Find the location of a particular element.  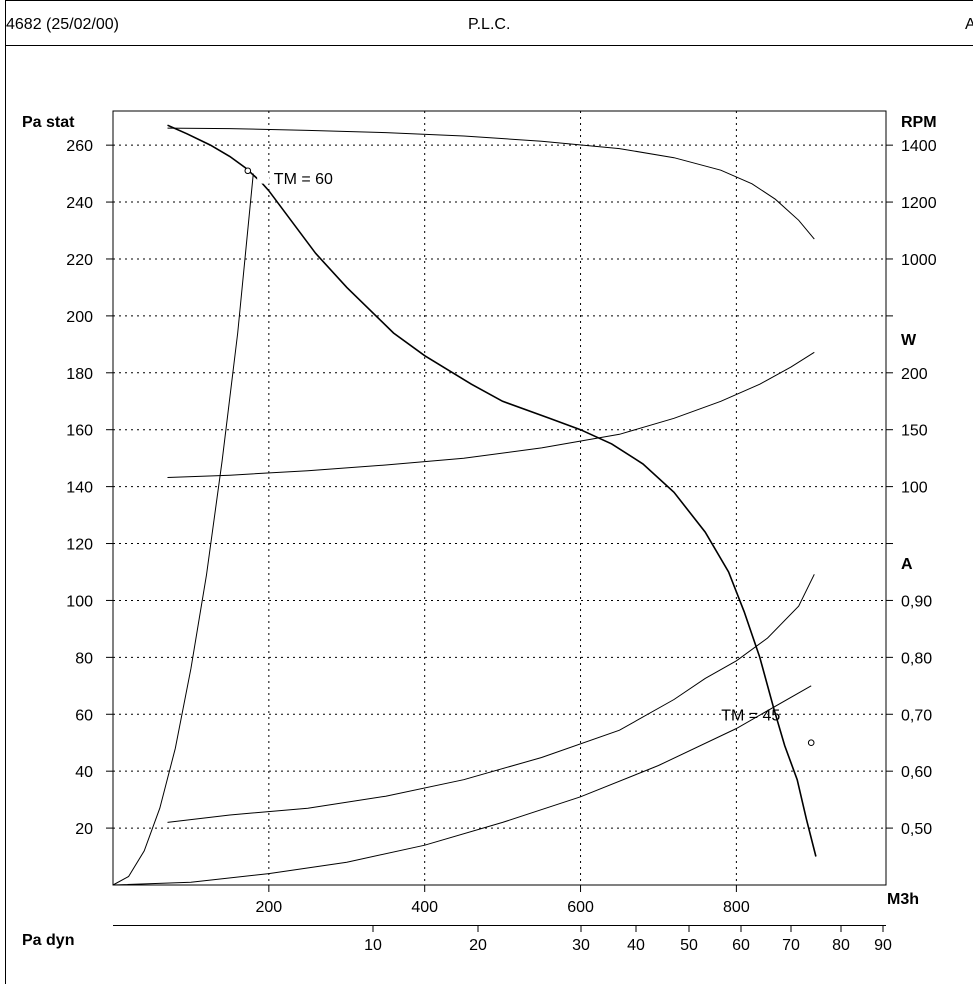

a-tick-label: 0,70 is located at coordinates (916, 715).